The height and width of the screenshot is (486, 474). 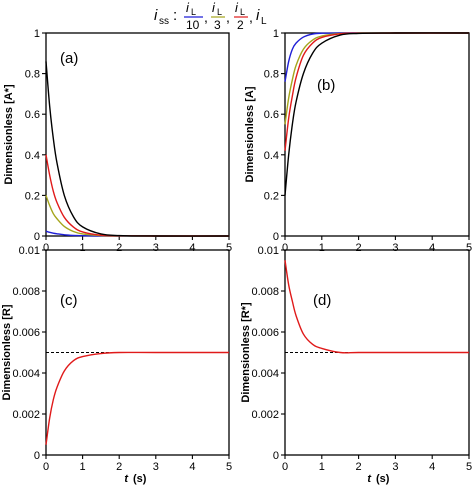 I want to click on y-tick-label-a-5: 1, so click(x=37, y=34).